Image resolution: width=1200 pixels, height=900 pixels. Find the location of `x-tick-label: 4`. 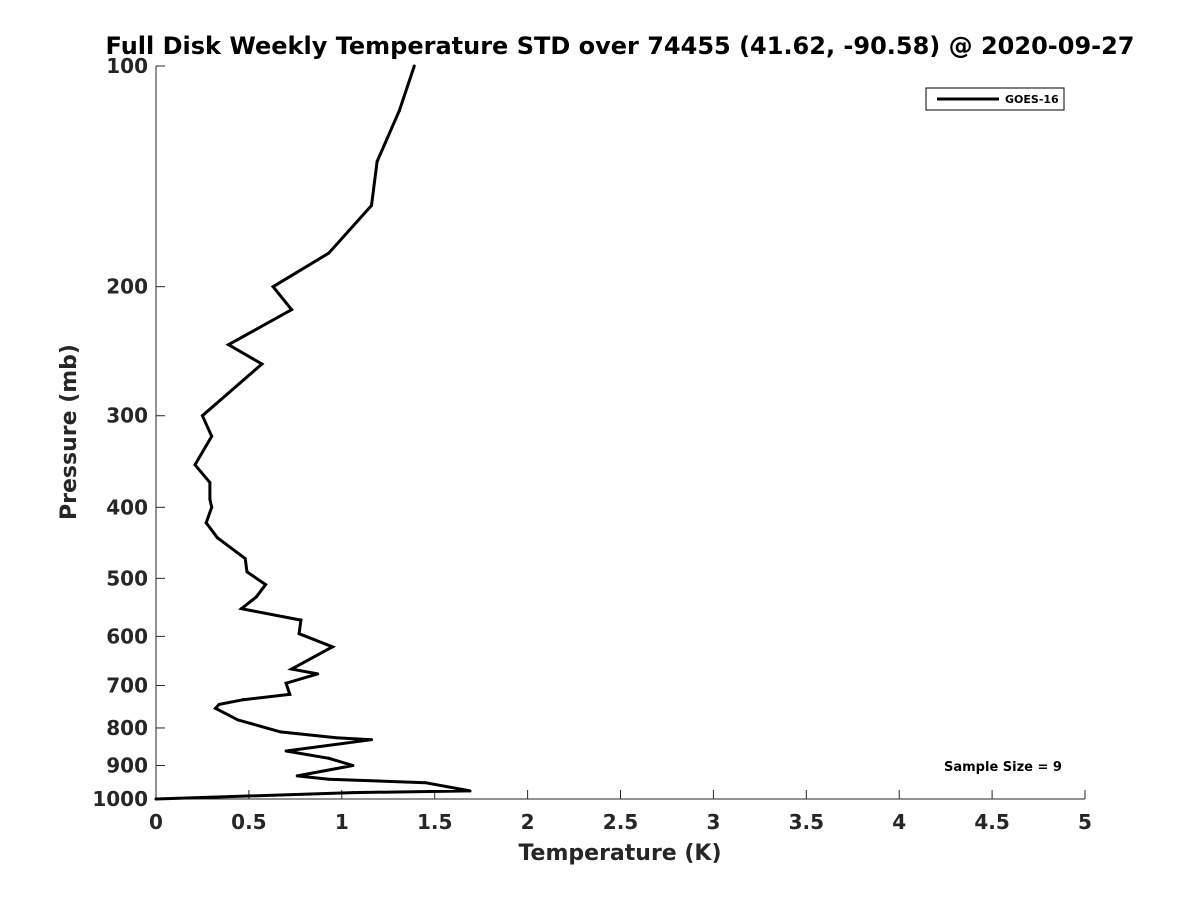

x-tick-label: 4 is located at coordinates (899, 822).